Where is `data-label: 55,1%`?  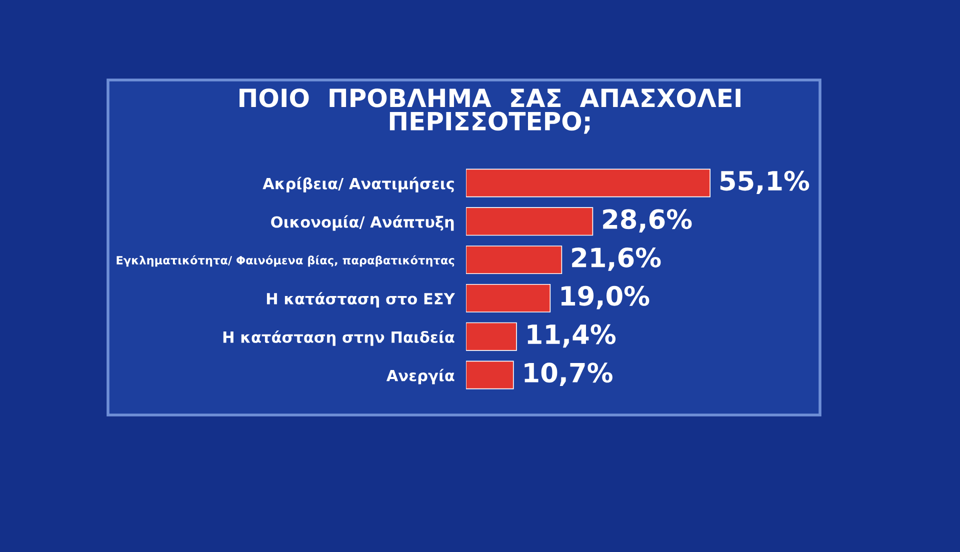
data-label: 55,1% is located at coordinates (765, 182).